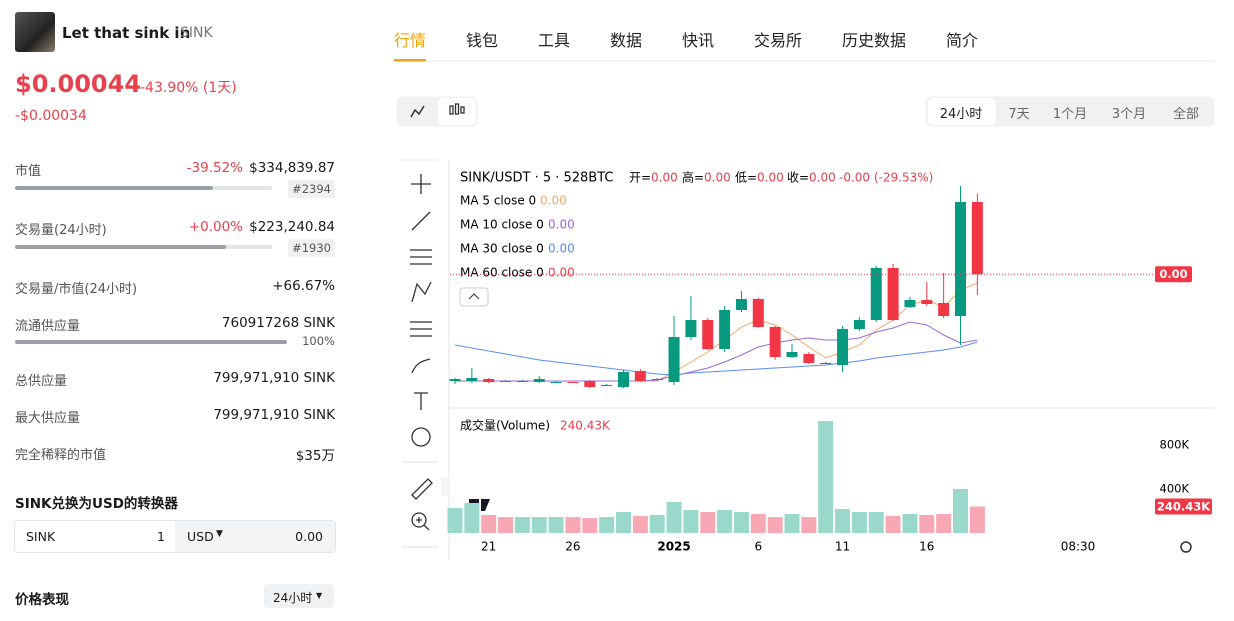  Describe the element at coordinates (421, 257) in the screenshot. I see `fib-tool` at that location.